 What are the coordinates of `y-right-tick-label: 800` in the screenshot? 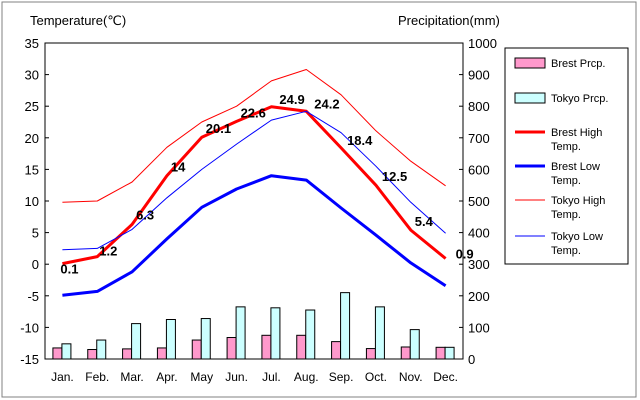 It's located at (479, 106).